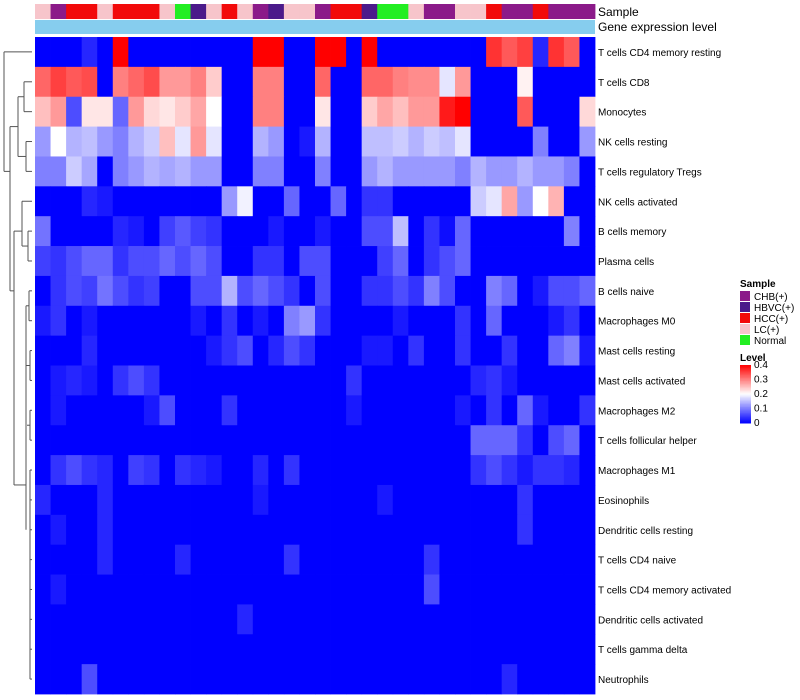  What do you see at coordinates (753, 358) in the screenshot?
I see `legend-level-title: Level` at bounding box center [753, 358].